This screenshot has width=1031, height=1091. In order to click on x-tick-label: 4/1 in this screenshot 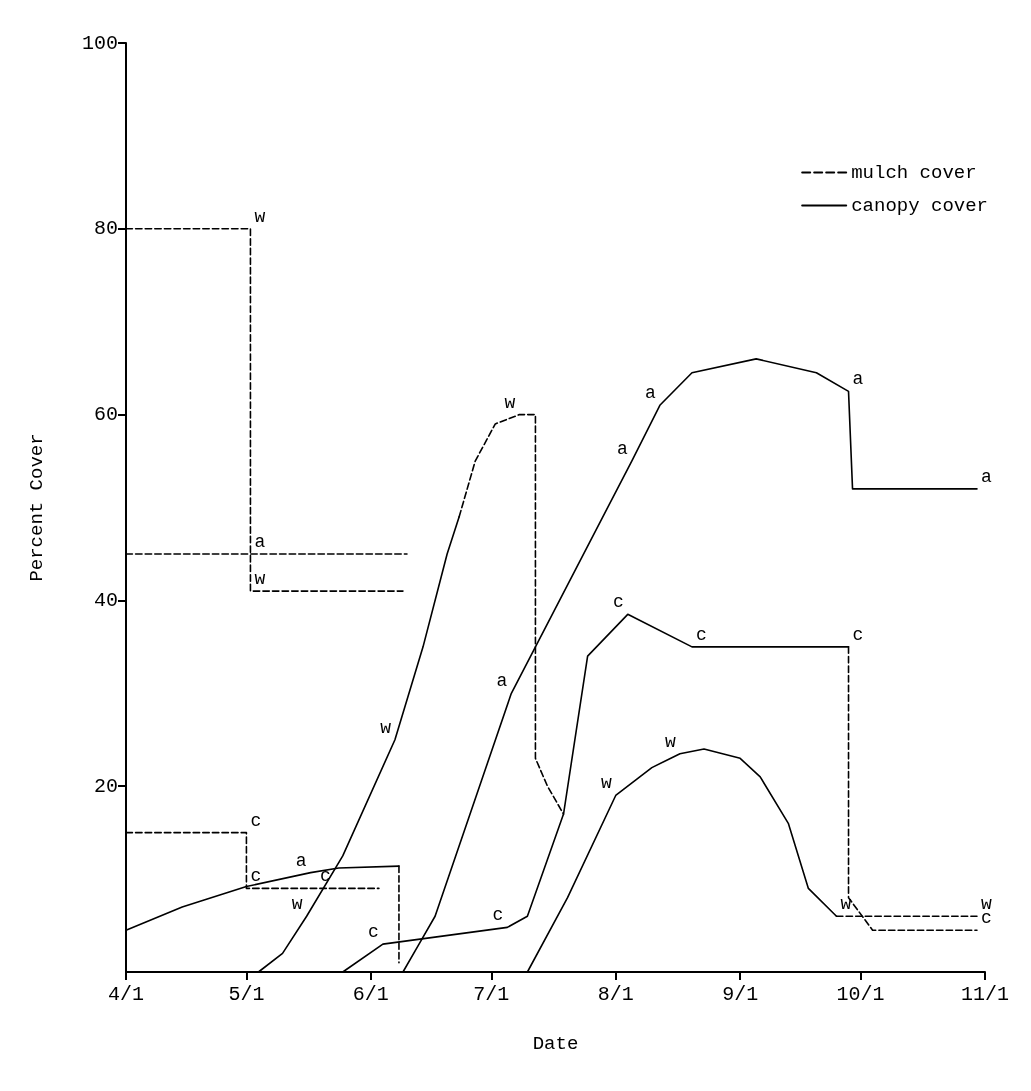, I will do `click(126, 994)`.